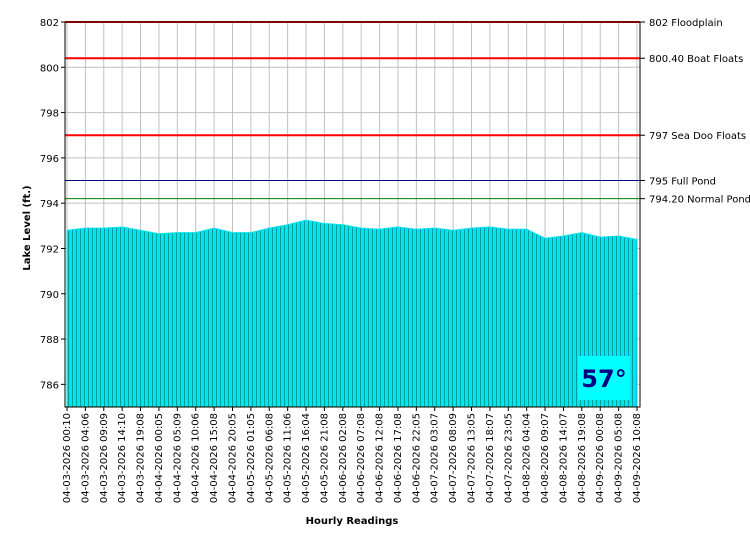 This screenshot has height=550, width=750. I want to click on x-tick-label: 04-06-2026 07:08, so click(361, 458).